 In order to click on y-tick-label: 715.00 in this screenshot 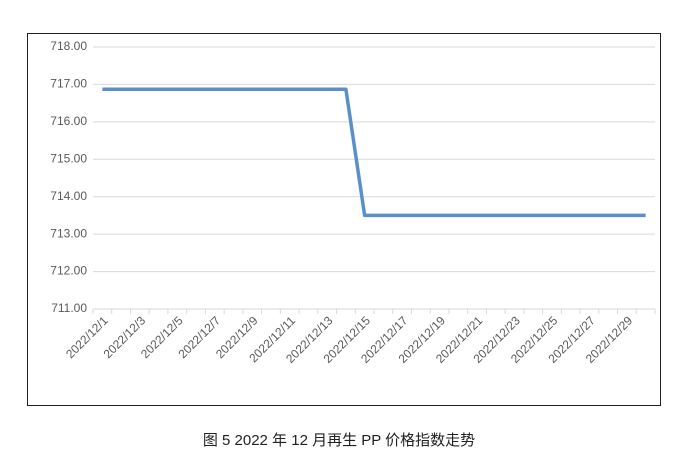, I will do `click(68, 158)`.